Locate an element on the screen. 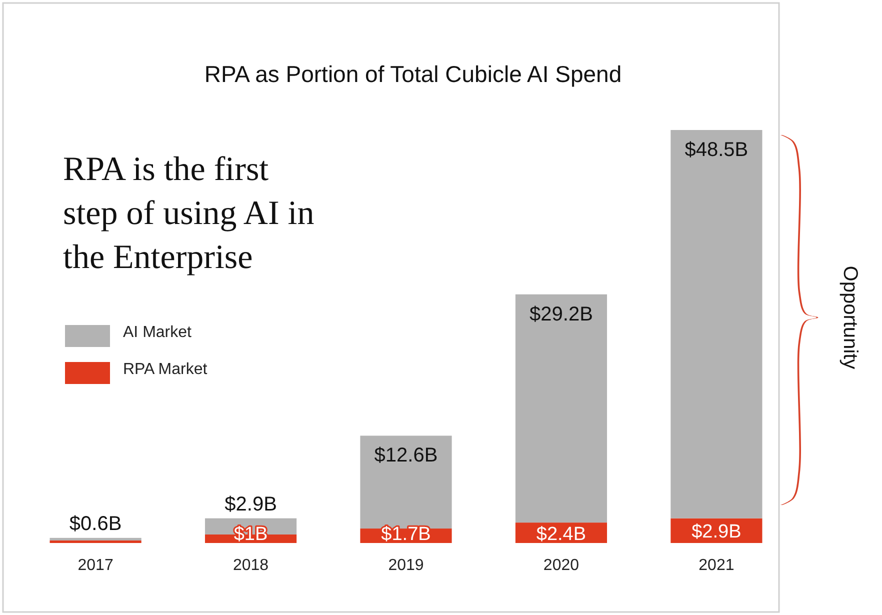  total-label: $29.2B is located at coordinates (561, 314).